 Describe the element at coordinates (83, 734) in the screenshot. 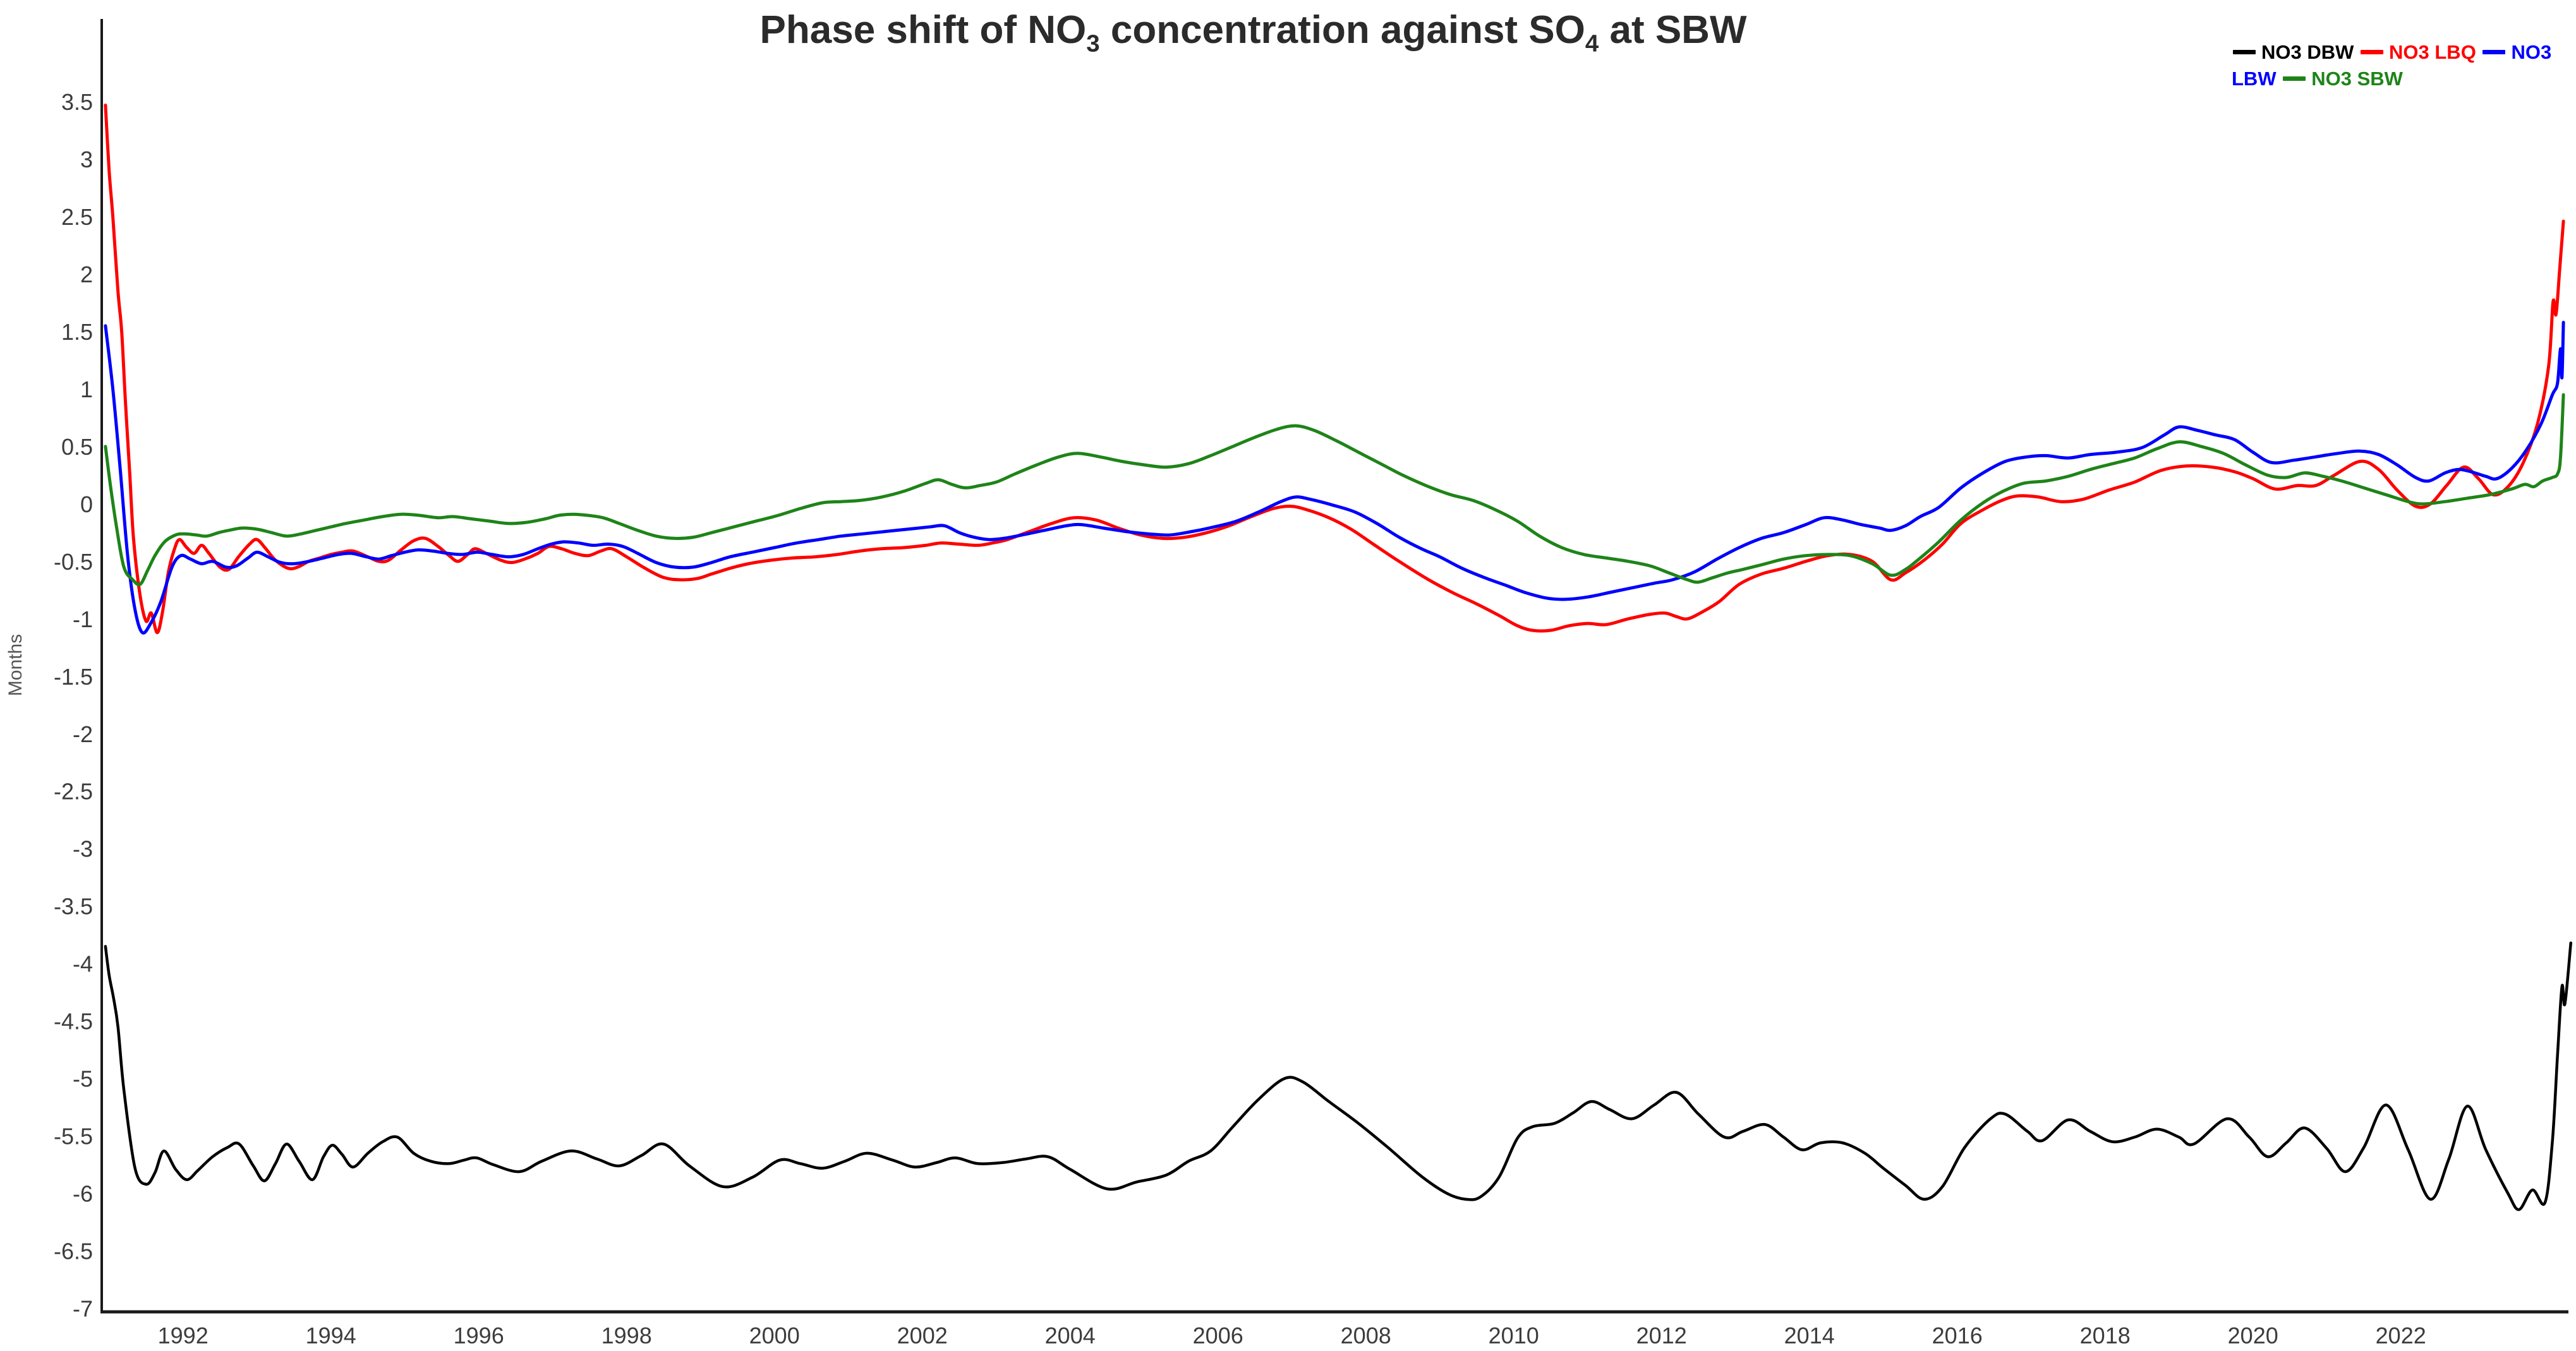

I see `y-tick-label: -2` at that location.